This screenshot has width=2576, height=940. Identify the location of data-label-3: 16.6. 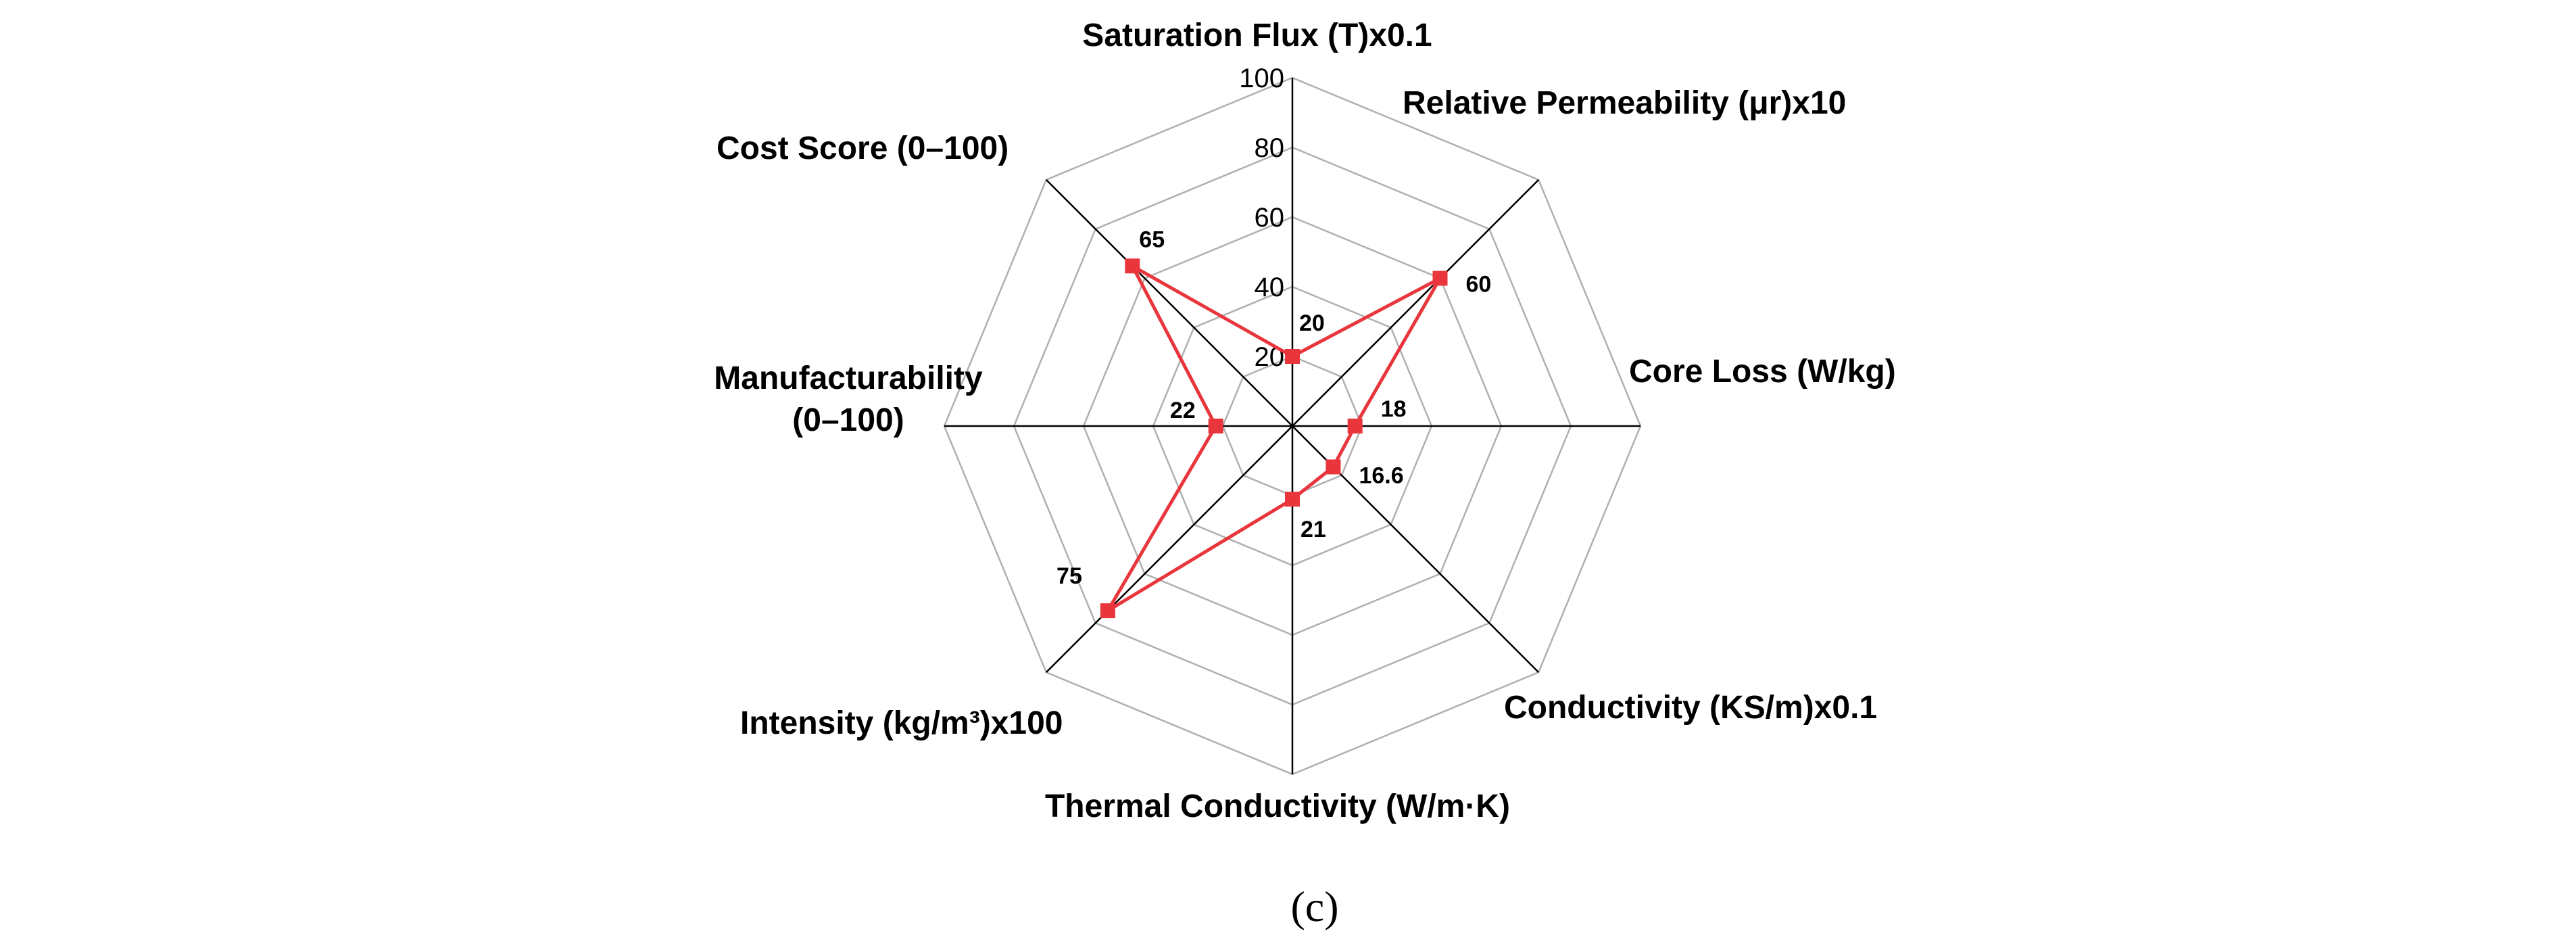
(1381, 476).